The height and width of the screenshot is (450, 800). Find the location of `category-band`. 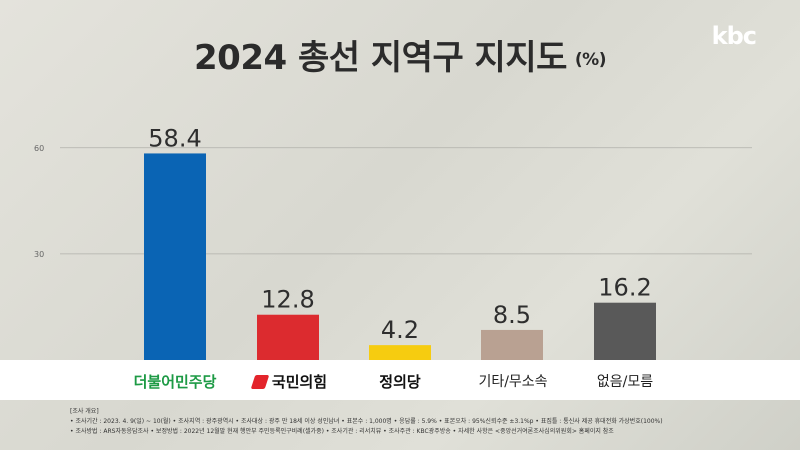

category-band is located at coordinates (400, 380).